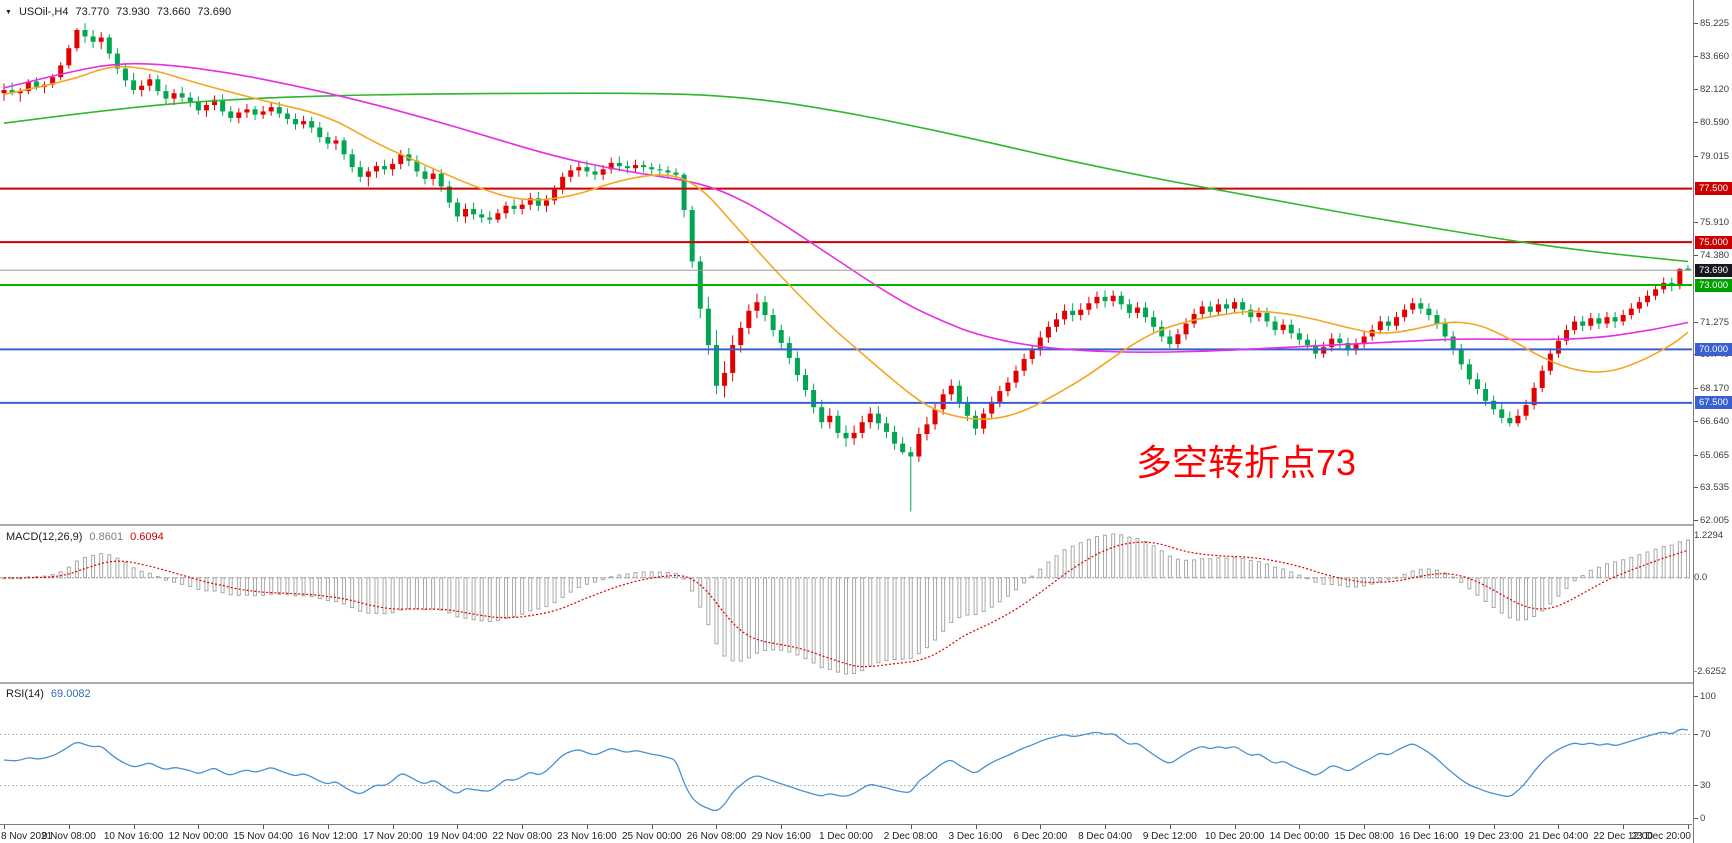 The height and width of the screenshot is (843, 1732). What do you see at coordinates (1713, 189) in the screenshot?
I see `price-line-label: 77.500` at bounding box center [1713, 189].